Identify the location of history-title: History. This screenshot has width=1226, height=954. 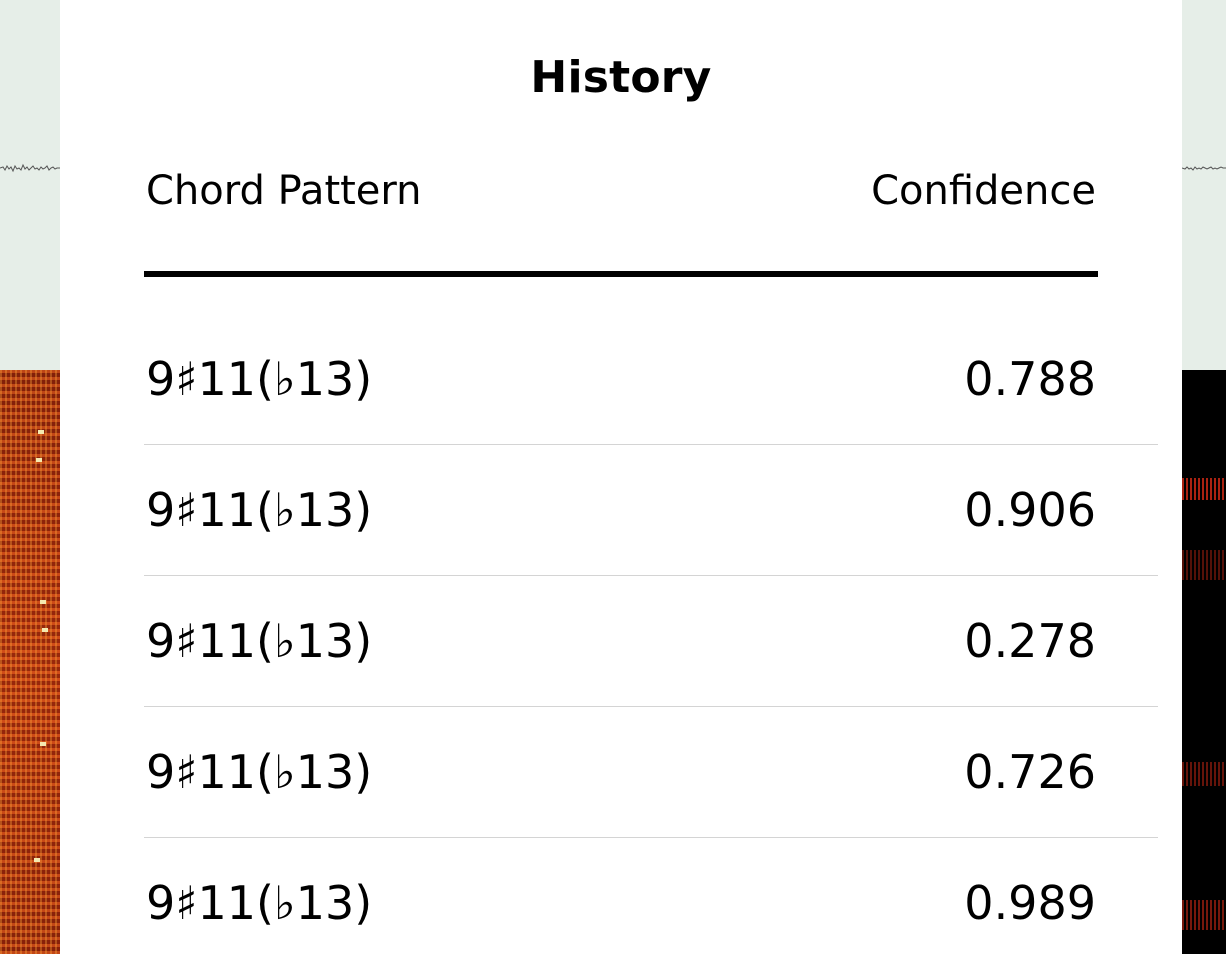
(621, 77).